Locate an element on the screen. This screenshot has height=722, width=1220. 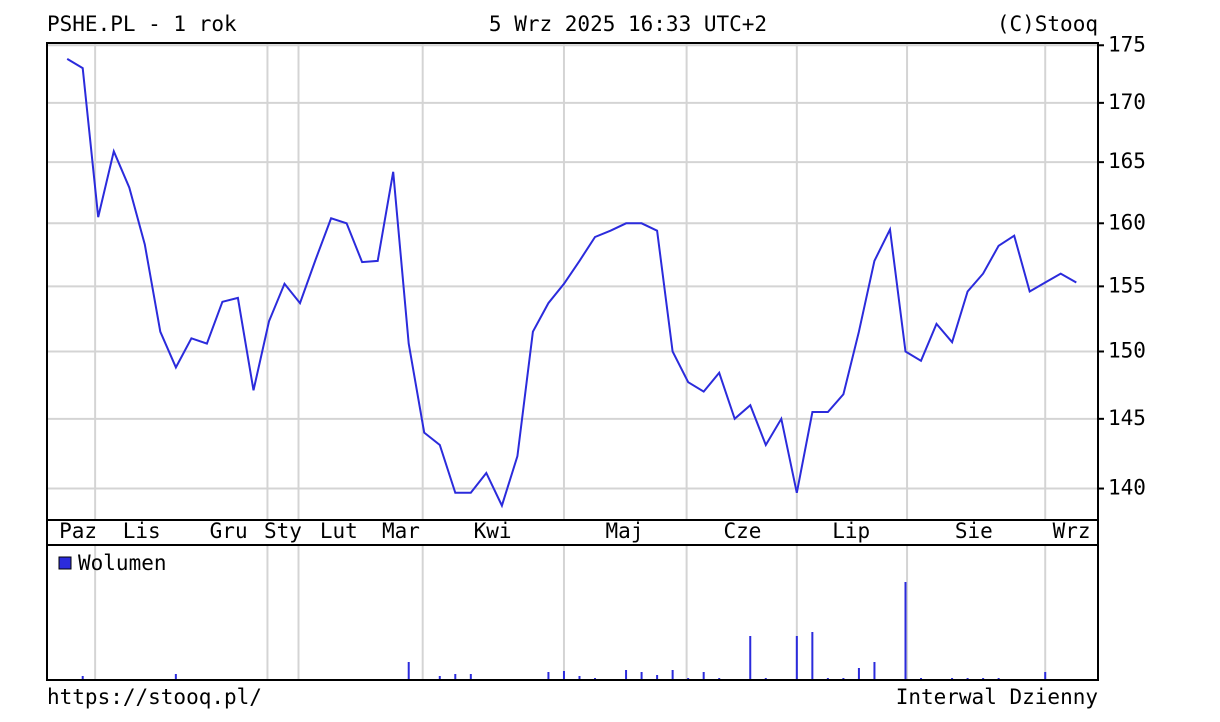
legend-swatch is located at coordinates (65, 563).